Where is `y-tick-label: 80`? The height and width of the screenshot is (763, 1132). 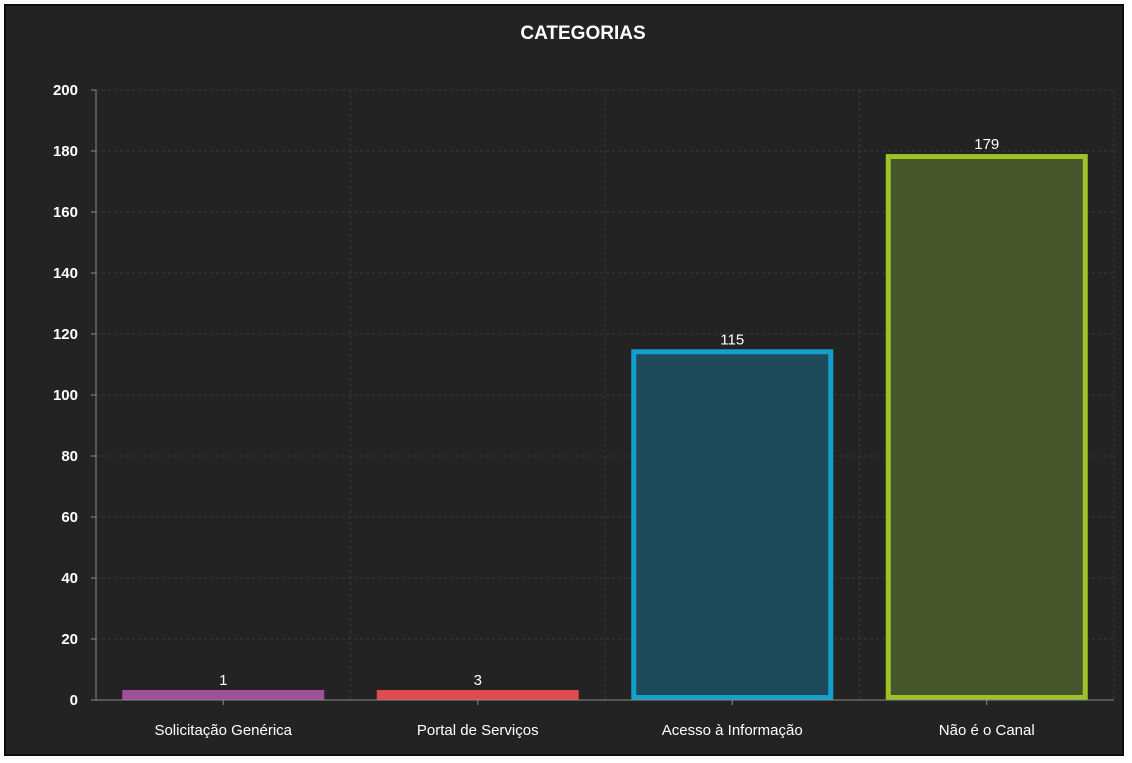
y-tick-label: 80 is located at coordinates (69, 456).